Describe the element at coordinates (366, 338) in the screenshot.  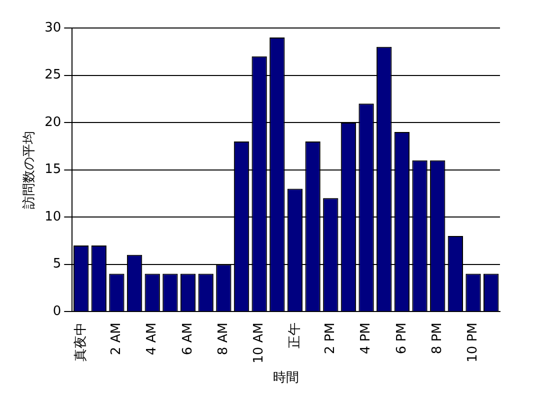
I see `x-tick-label: 4 PM` at that location.